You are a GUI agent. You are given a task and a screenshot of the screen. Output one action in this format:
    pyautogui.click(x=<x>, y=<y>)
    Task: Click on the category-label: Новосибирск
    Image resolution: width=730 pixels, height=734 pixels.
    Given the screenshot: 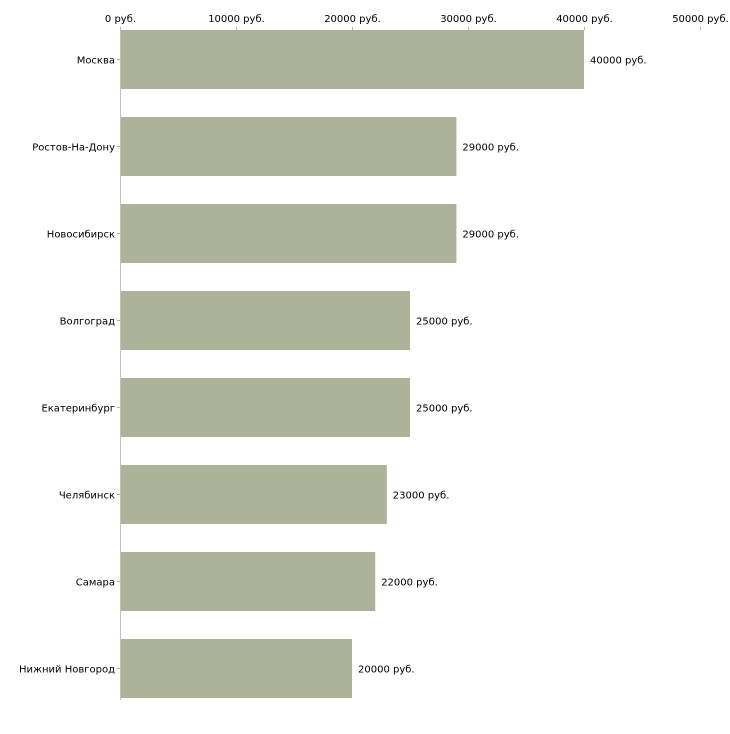 What is the action you would take?
    pyautogui.click(x=81, y=235)
    